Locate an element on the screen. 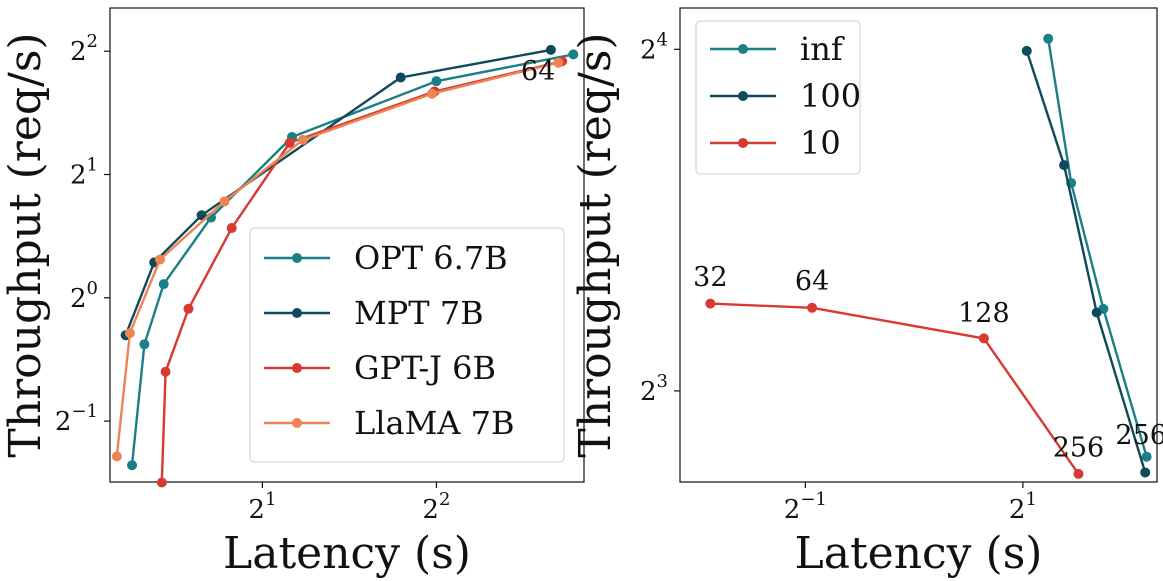  legend-item-gpt-j-6b: GPT-J 6B is located at coordinates (380, 368).